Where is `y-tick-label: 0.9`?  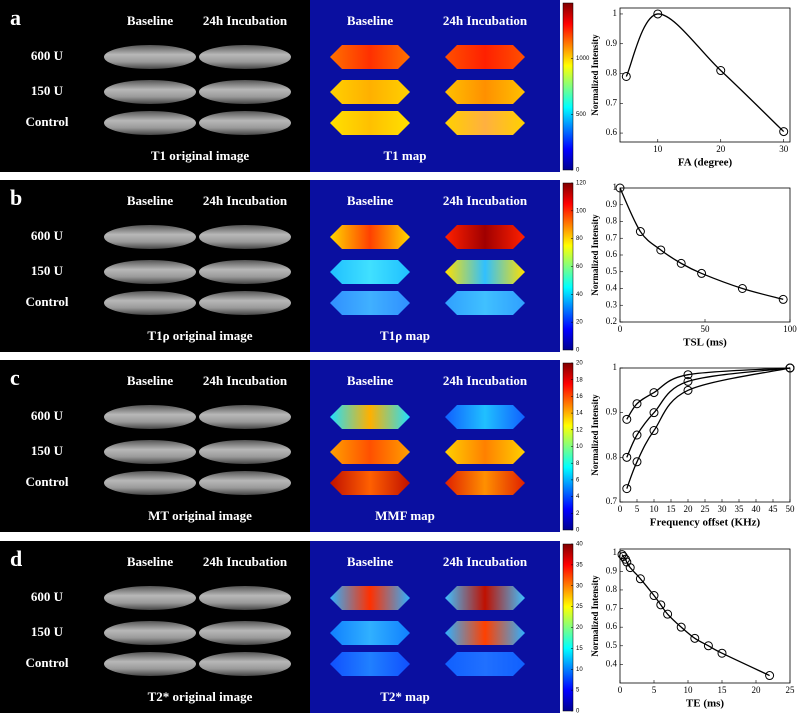
y-tick-label: 0.9 is located at coordinates (612, 570).